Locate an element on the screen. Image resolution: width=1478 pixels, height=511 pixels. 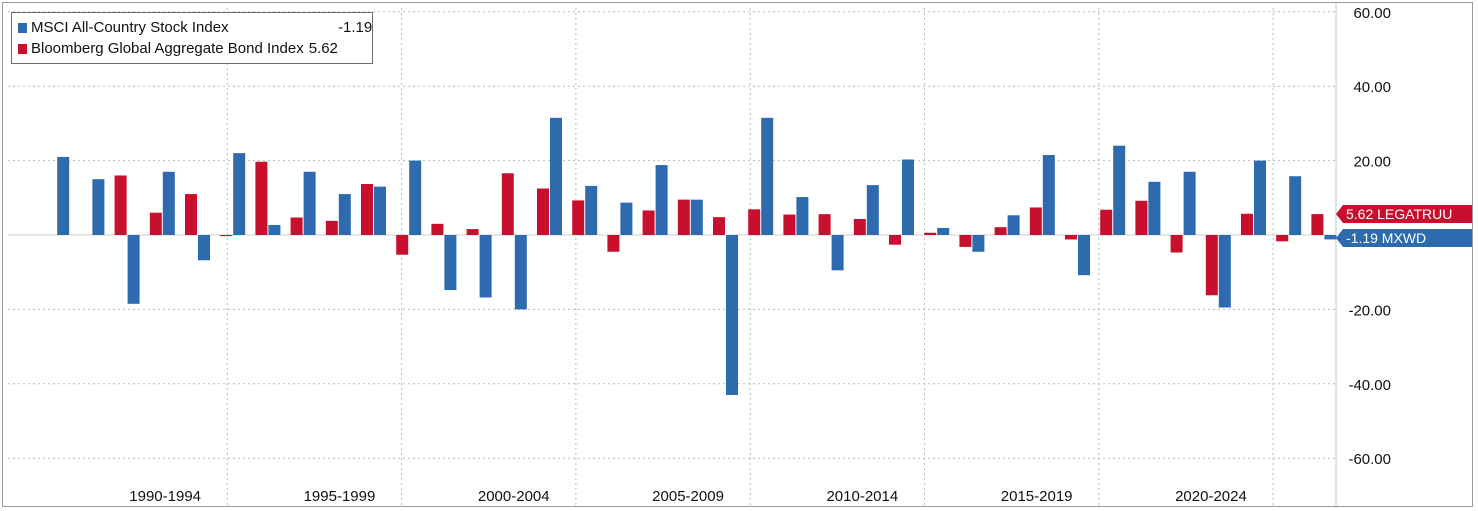
legend-item-stock: MSCI All-Country Stock Index -1.19 is located at coordinates (195, 28).